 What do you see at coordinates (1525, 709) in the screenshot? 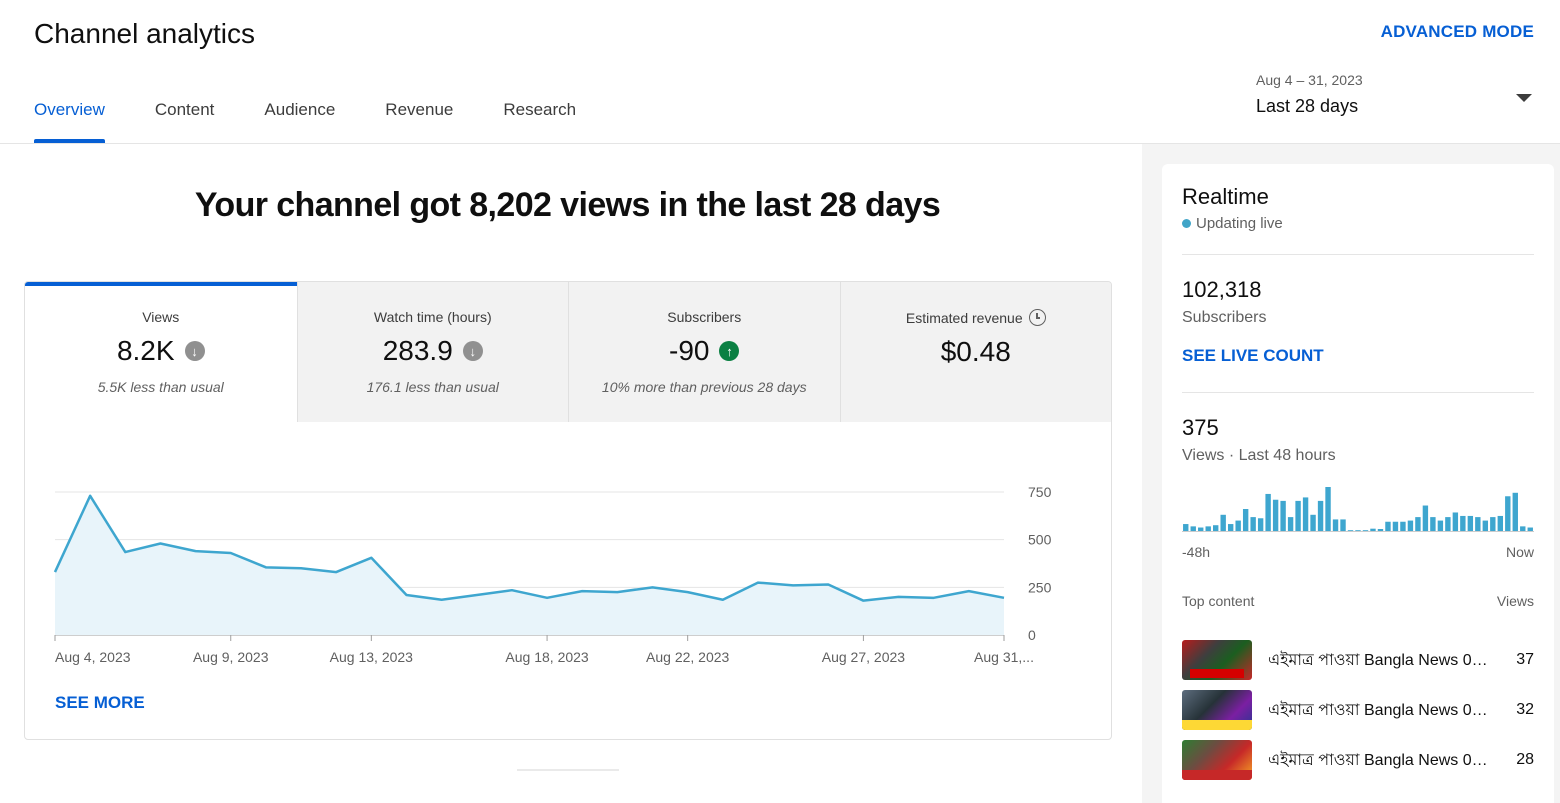
I see `video-views: 32` at bounding box center [1525, 709].